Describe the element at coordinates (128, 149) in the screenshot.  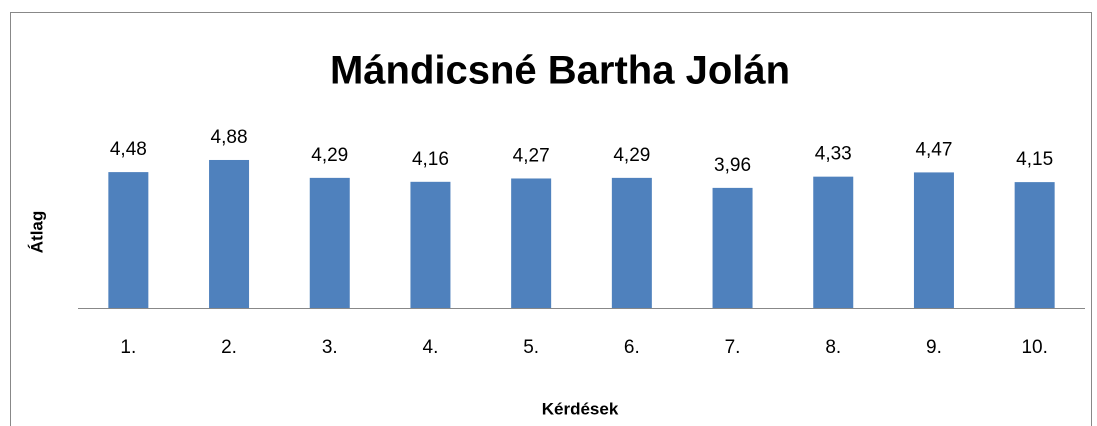
I see `data-label: 4,48` at that location.